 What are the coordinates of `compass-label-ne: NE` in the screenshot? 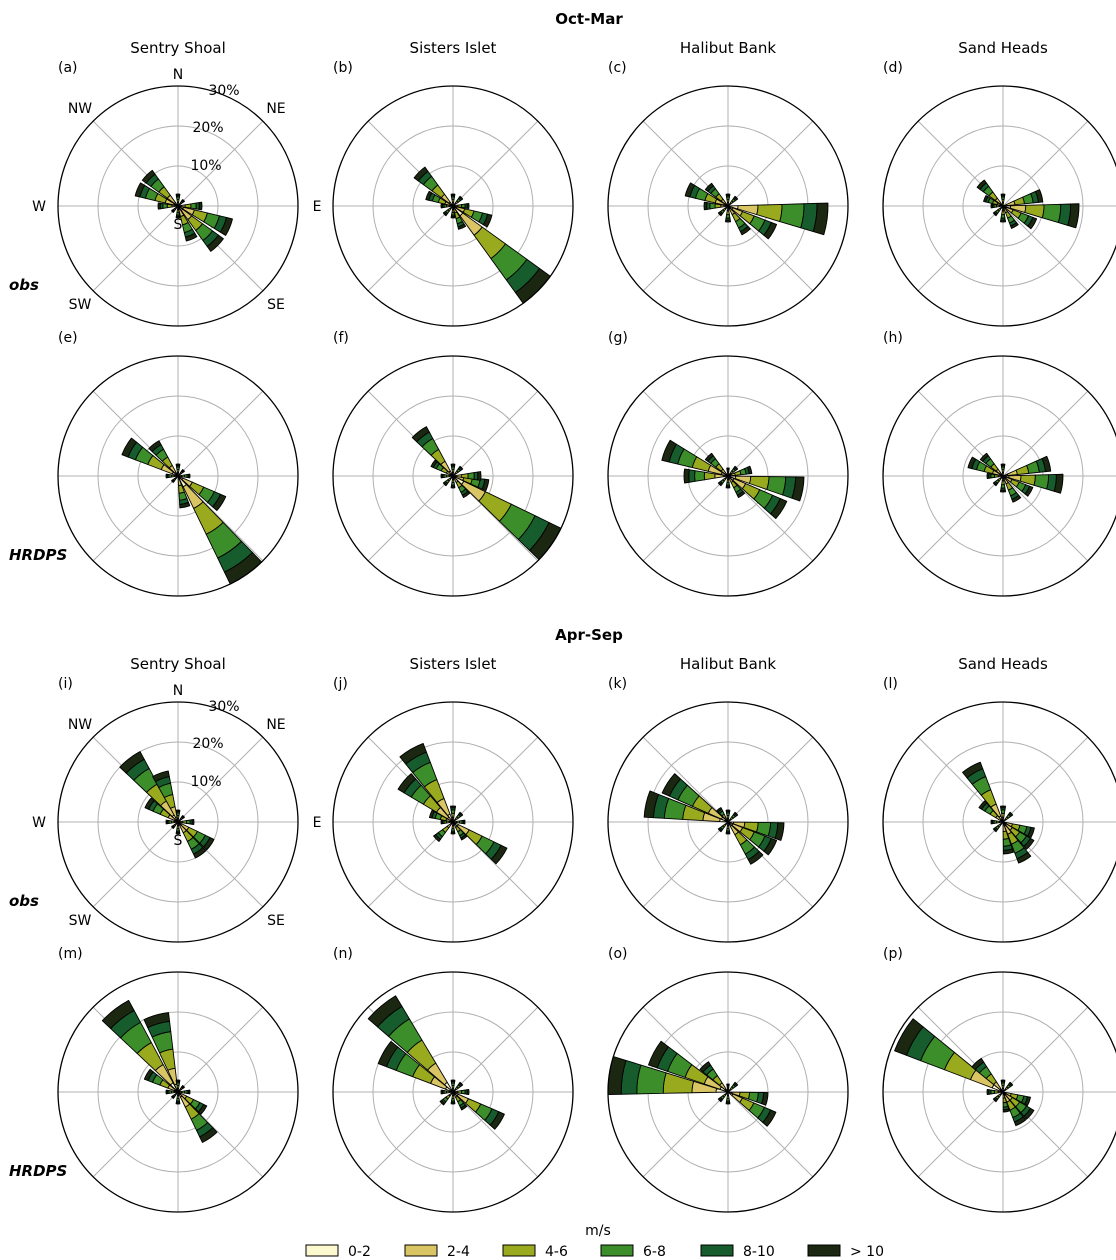 It's located at (275, 725).